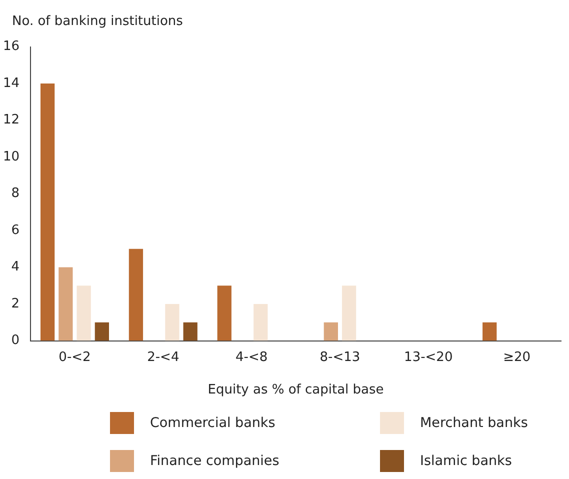  What do you see at coordinates (296, 390) in the screenshot?
I see `x-axis-title: Equity as % of capital base` at bounding box center [296, 390].